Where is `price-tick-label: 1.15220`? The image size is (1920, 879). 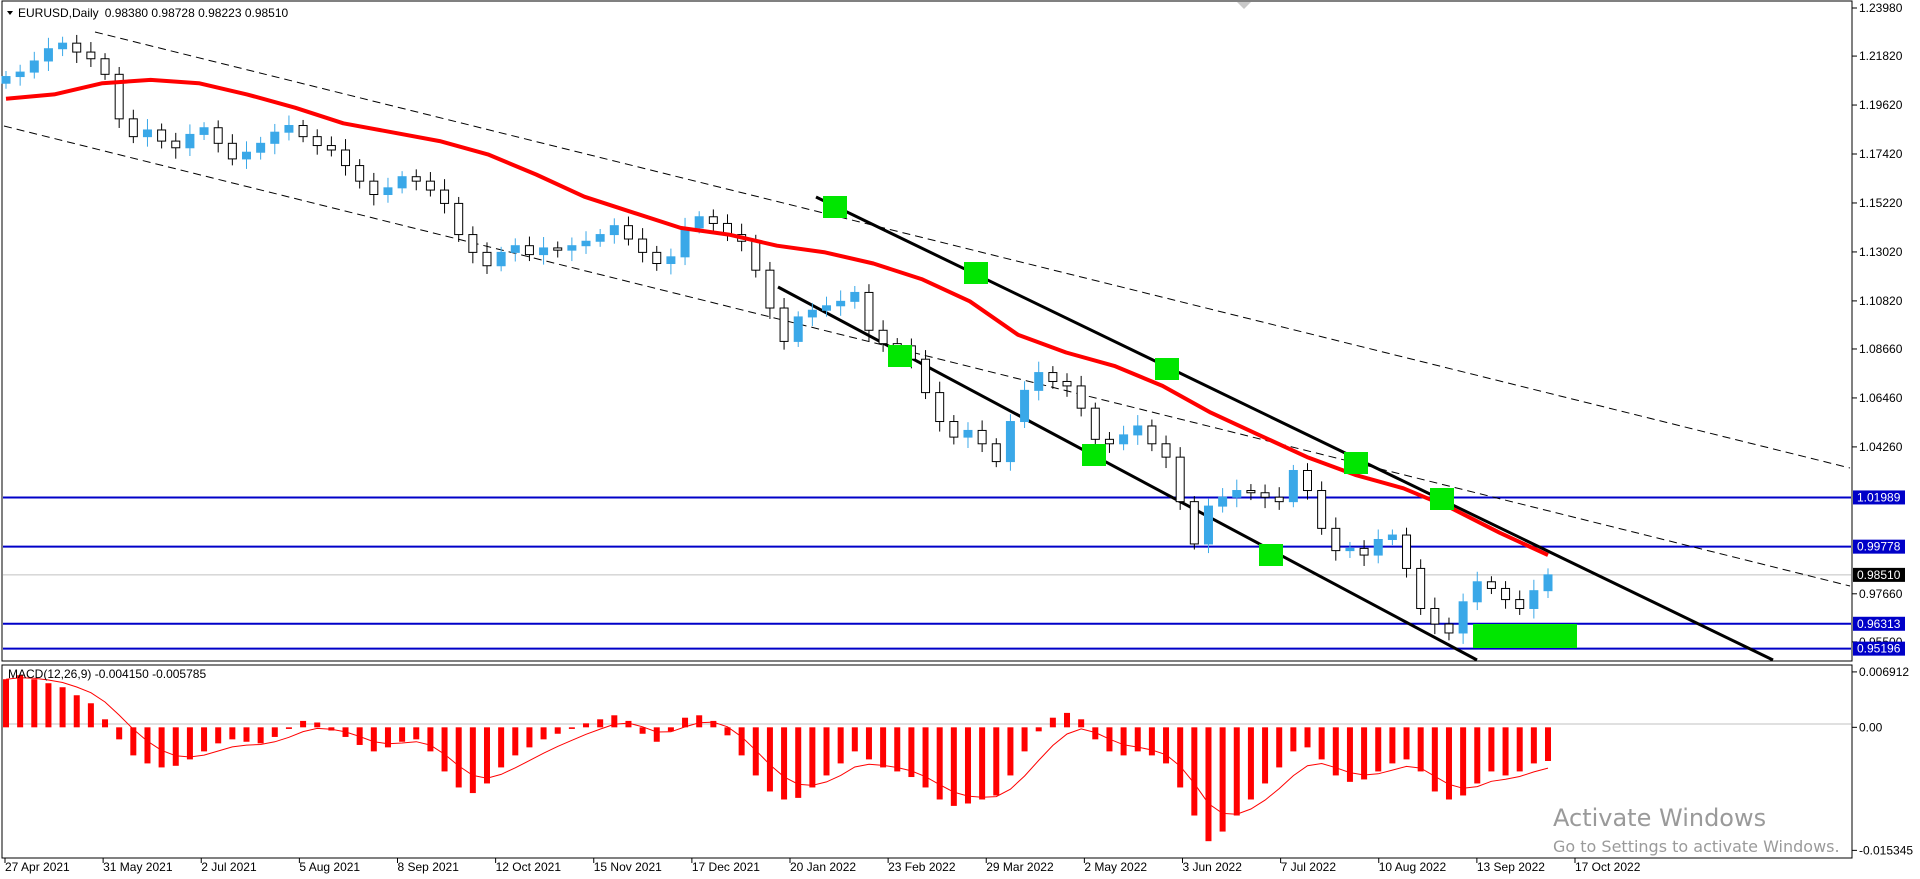
price-tick-label: 1.15220 is located at coordinates (1881, 203).